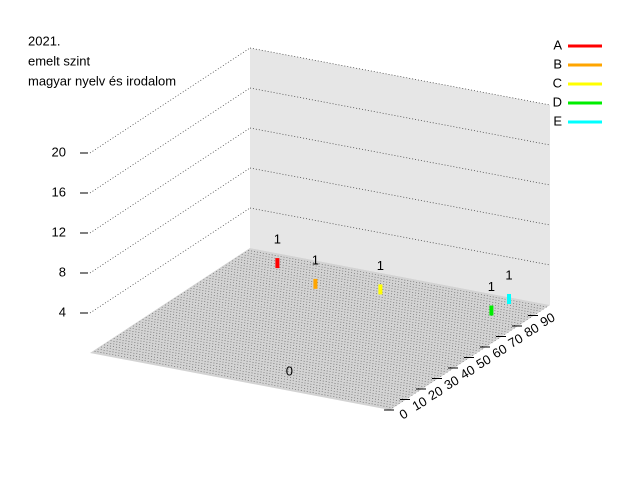  I want to click on x-tick-label: 70, so click(515, 340).